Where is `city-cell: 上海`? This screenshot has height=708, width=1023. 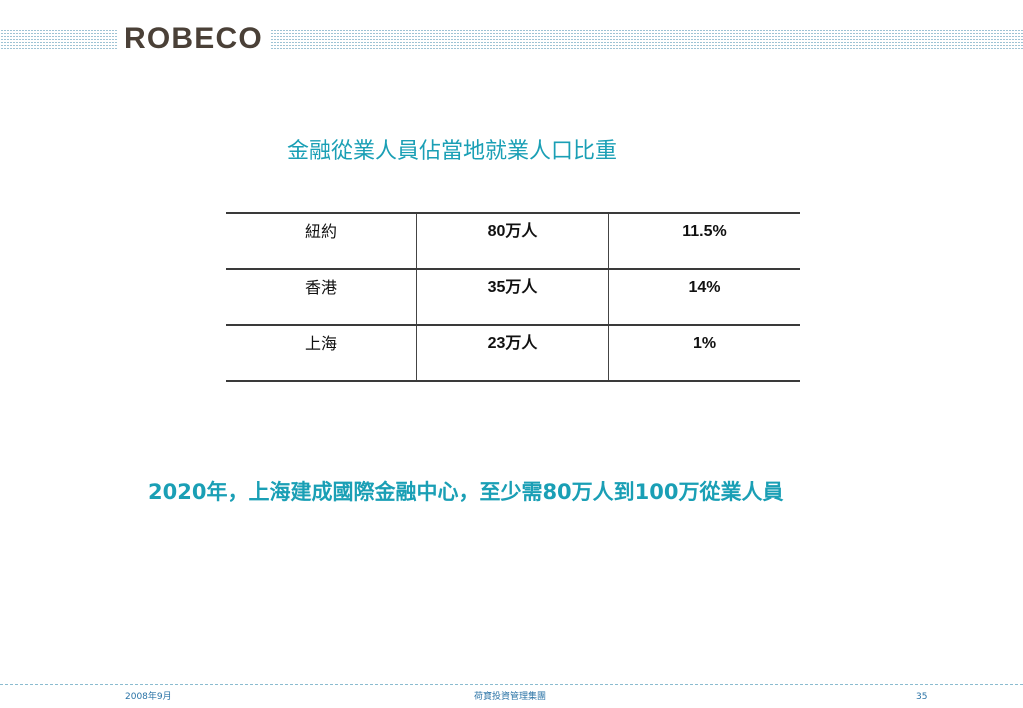
city-cell: 上海 is located at coordinates (320, 343).